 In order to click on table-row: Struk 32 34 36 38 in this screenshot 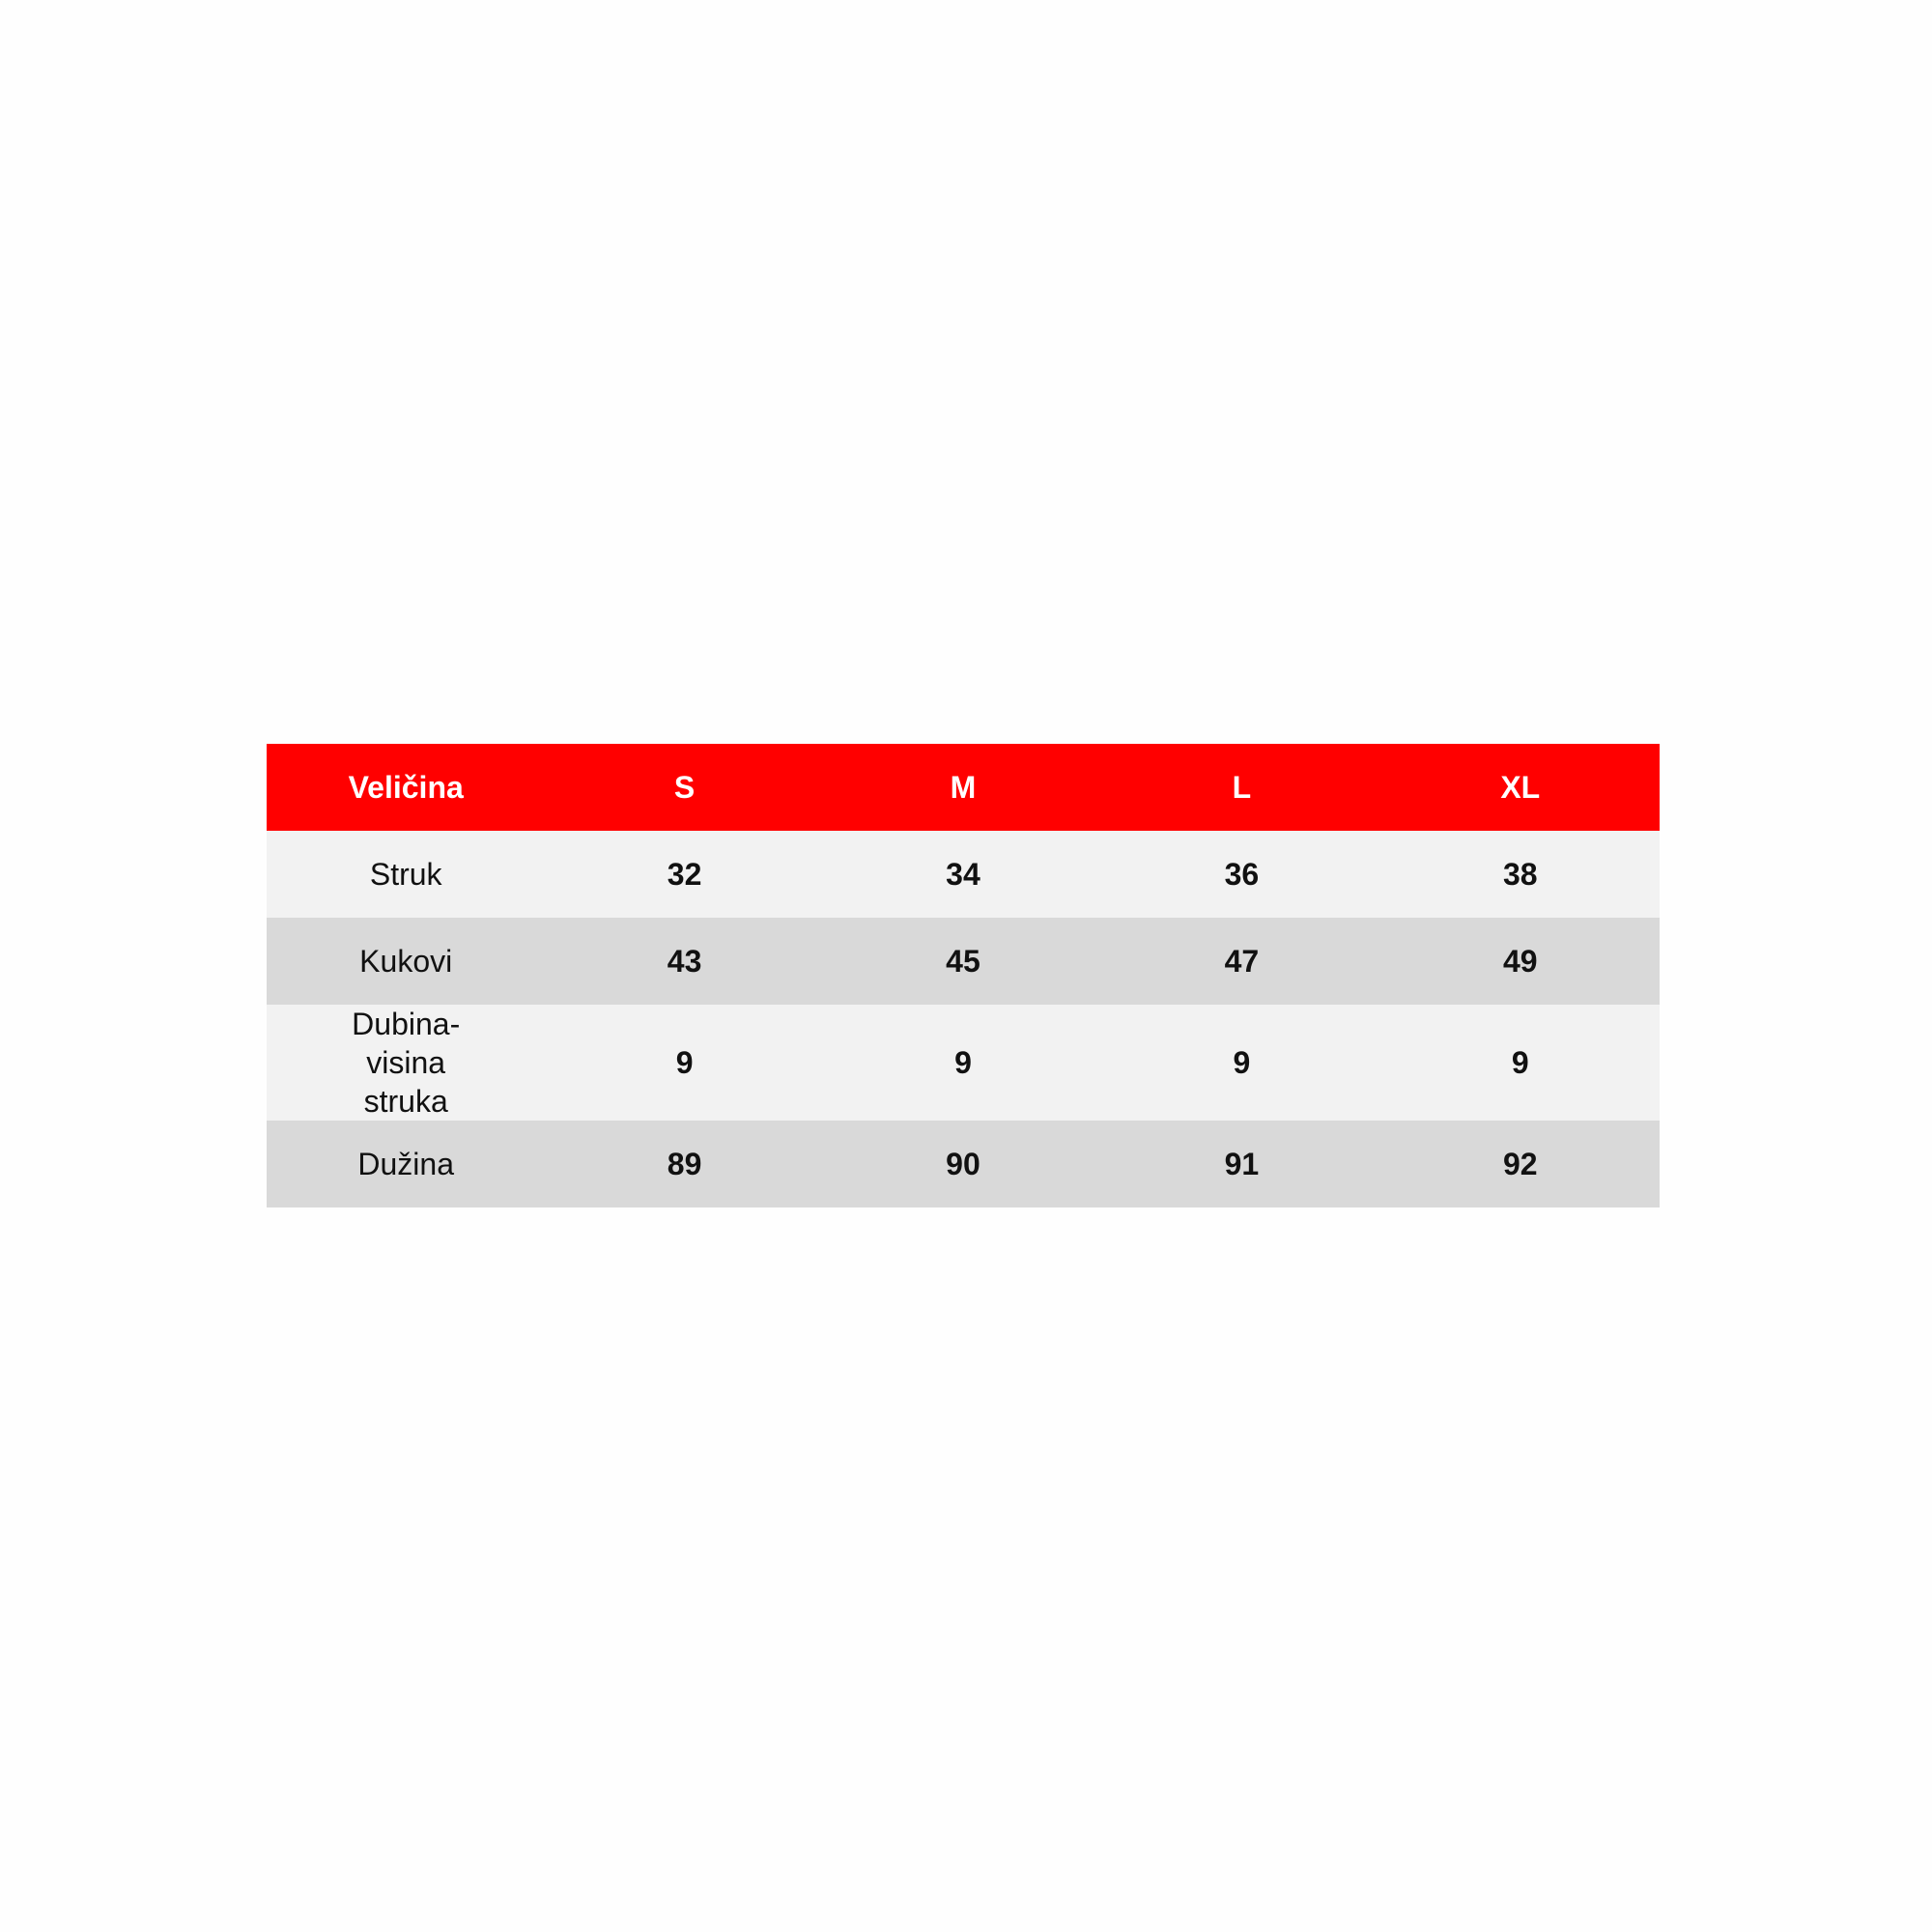, I will do `click(963, 874)`.